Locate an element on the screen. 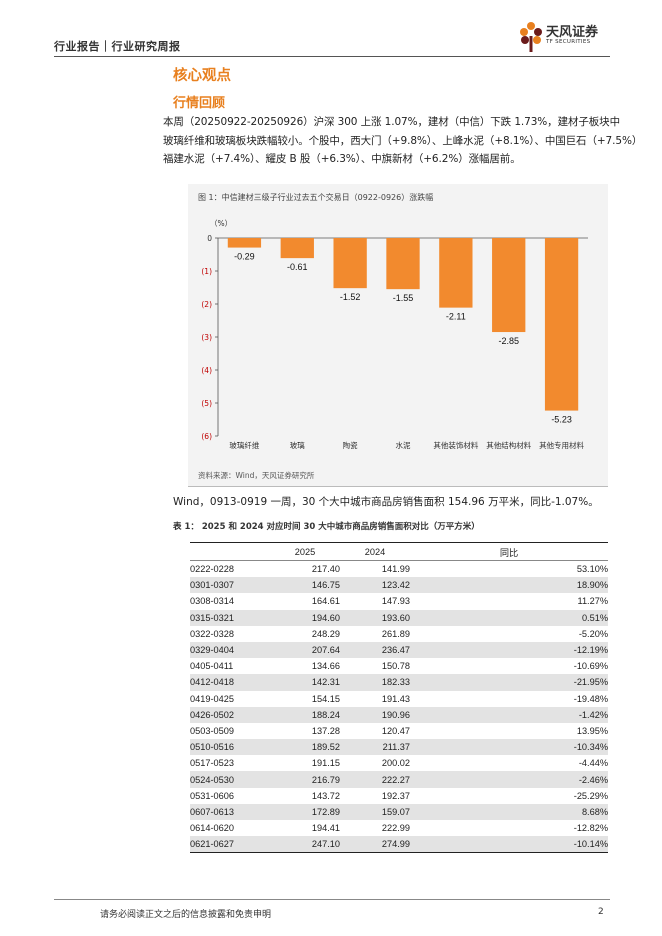 The image size is (662, 936). chart-bottom-rule is located at coordinates (398, 486).